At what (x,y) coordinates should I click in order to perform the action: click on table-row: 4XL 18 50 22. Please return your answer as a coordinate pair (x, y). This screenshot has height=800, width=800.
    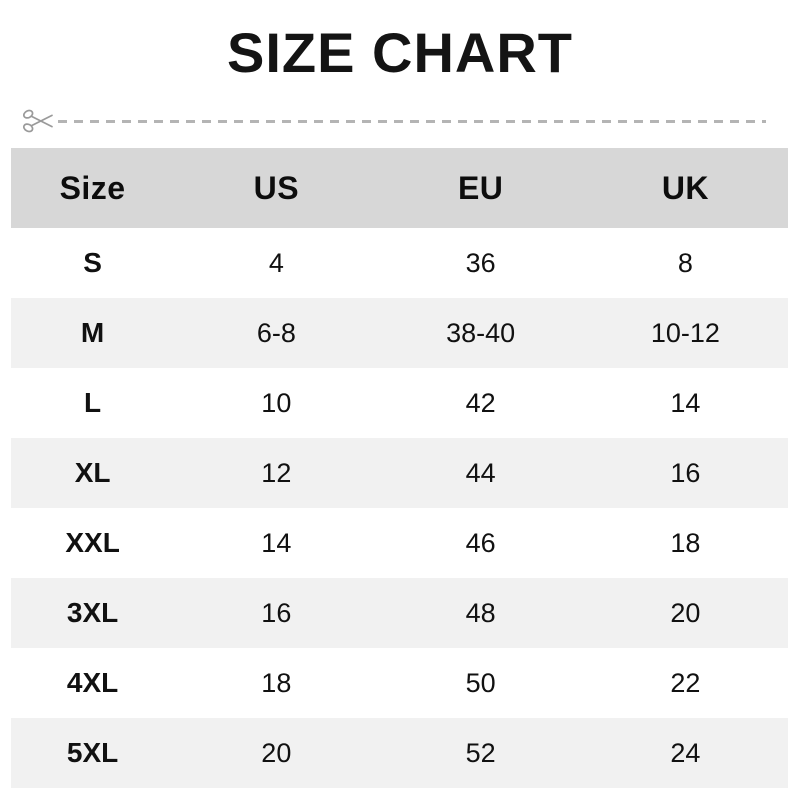
    Looking at the image, I should click on (399, 683).